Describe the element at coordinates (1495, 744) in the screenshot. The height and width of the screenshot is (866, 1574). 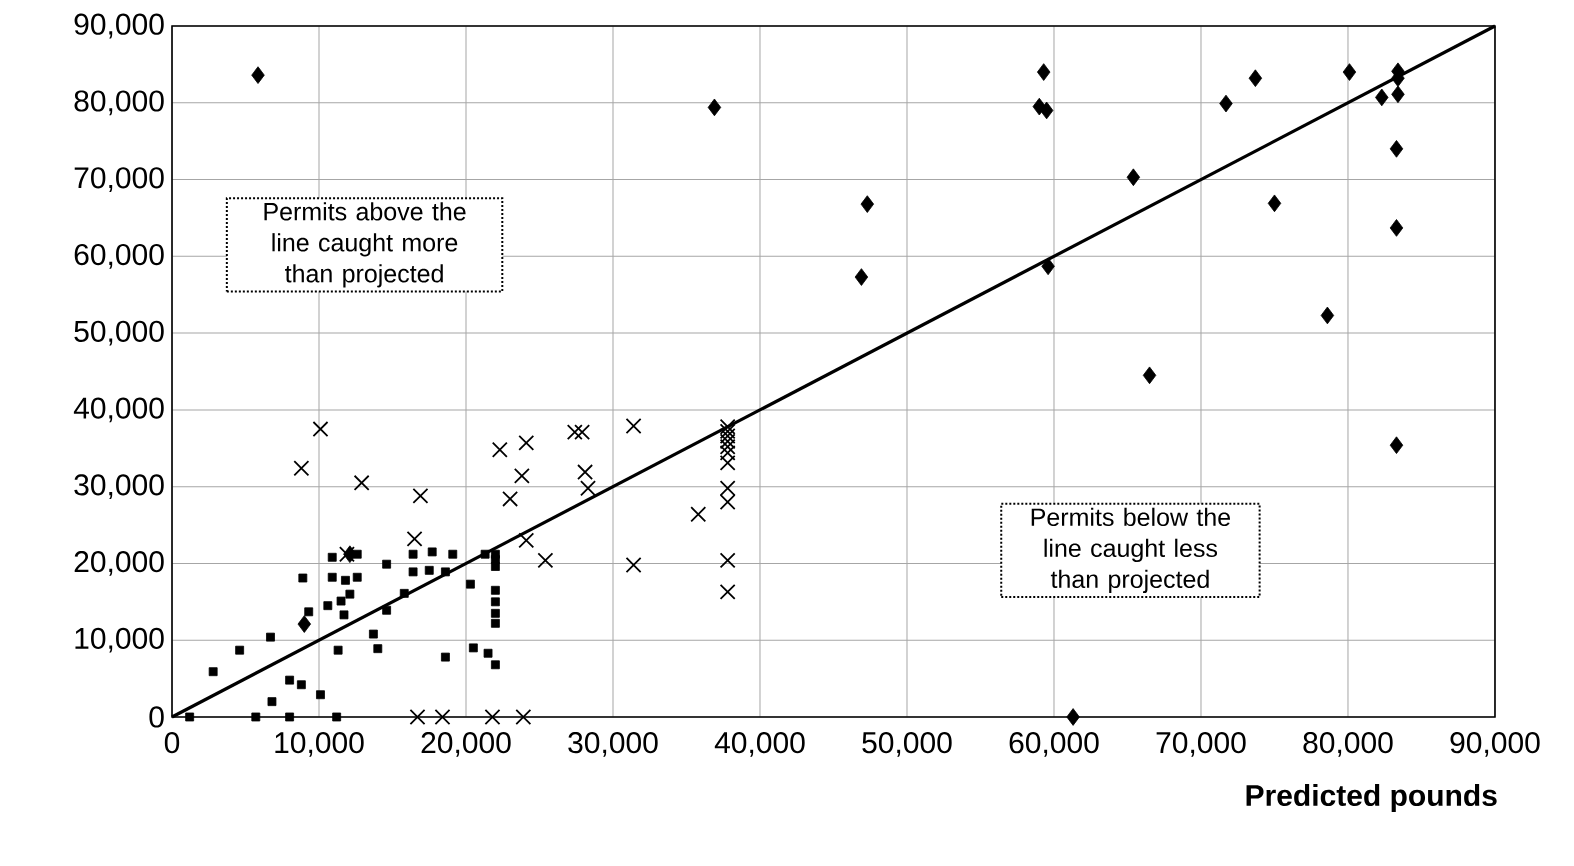
I see `x-tick-label: 90,000` at that location.